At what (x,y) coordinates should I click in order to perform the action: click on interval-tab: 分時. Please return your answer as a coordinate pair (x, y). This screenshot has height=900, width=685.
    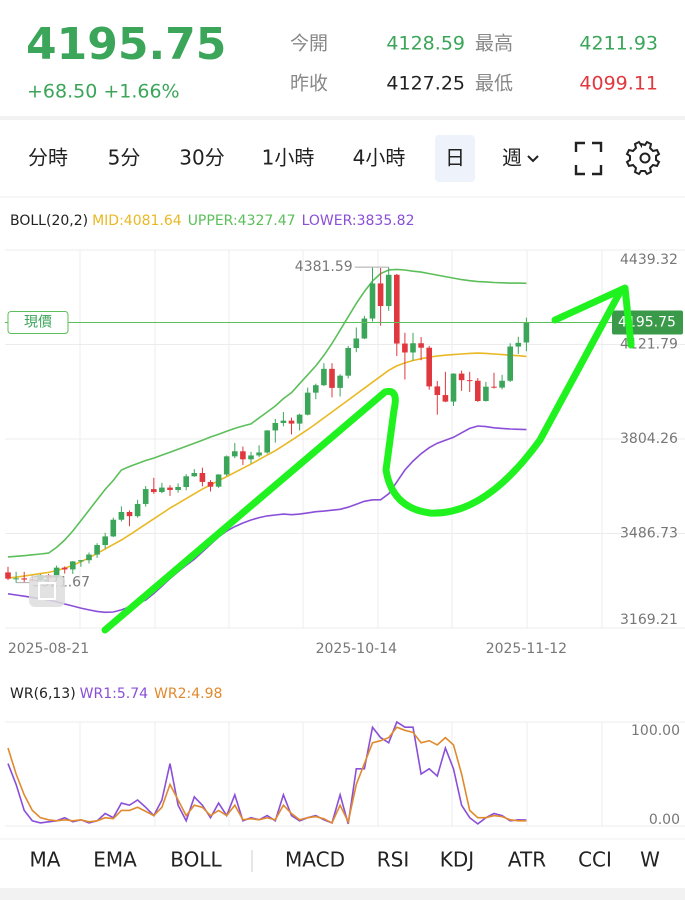
    Looking at the image, I should click on (48, 158).